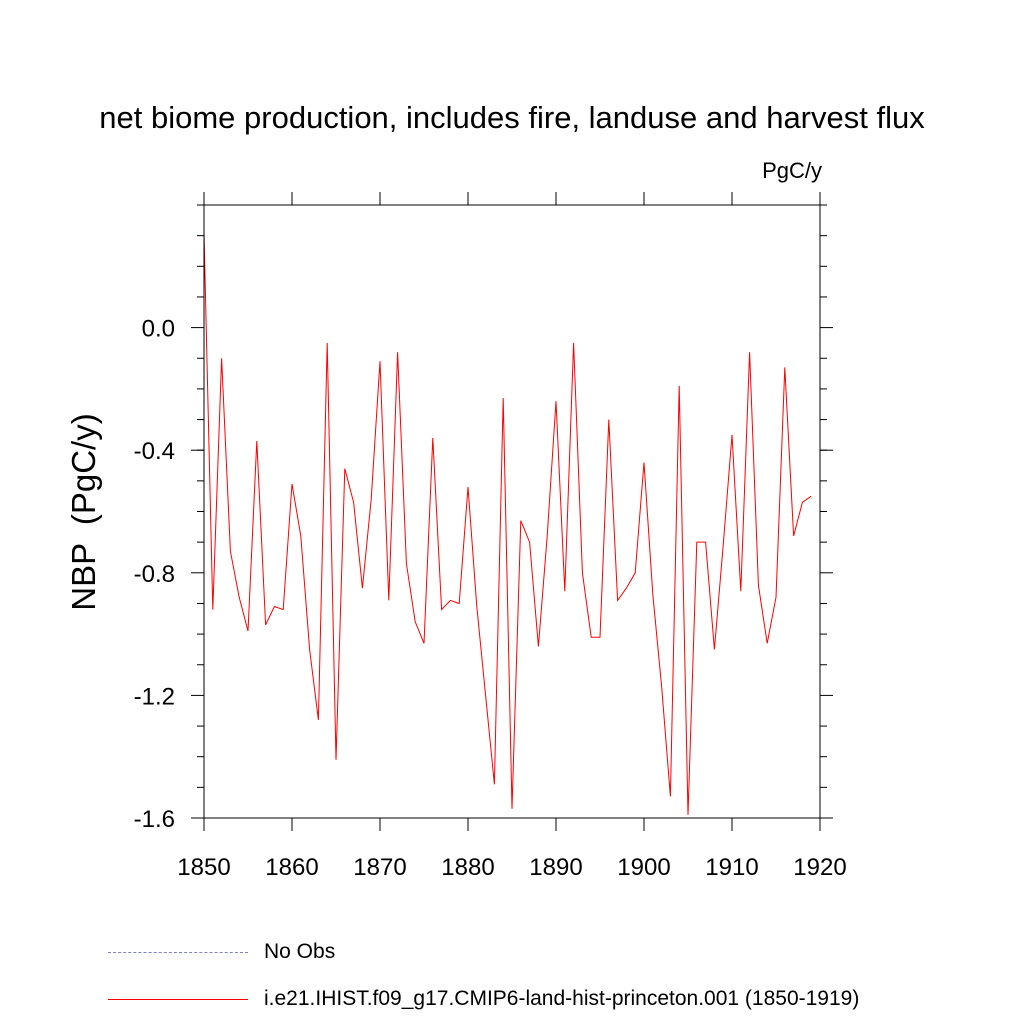 The image size is (1024, 1024). I want to click on legend-swatch-solid, so click(178, 999).